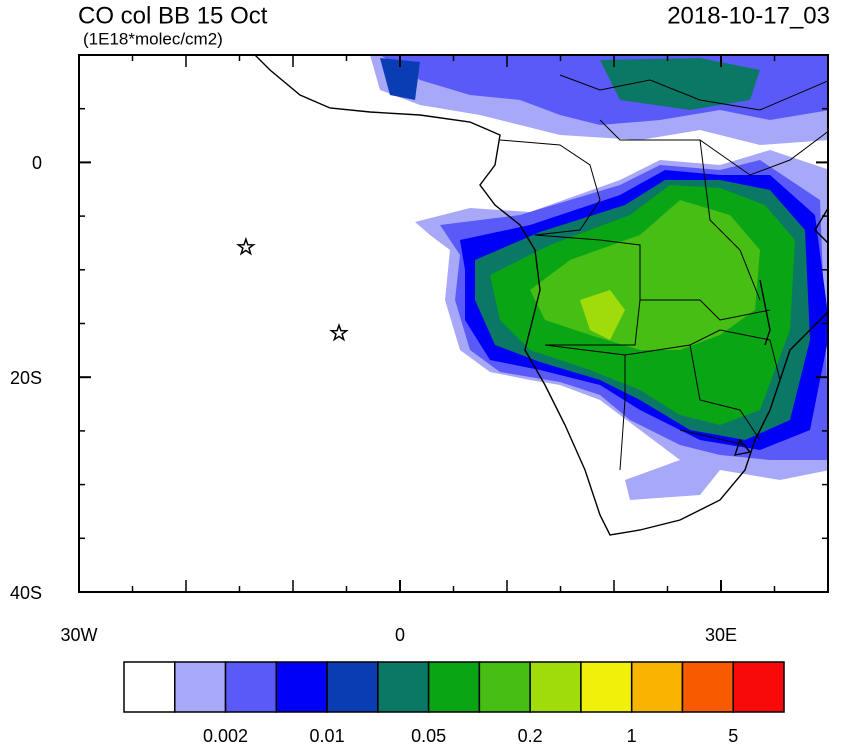  What do you see at coordinates (721, 635) in the screenshot?
I see `x-tick-label: 30E` at bounding box center [721, 635].